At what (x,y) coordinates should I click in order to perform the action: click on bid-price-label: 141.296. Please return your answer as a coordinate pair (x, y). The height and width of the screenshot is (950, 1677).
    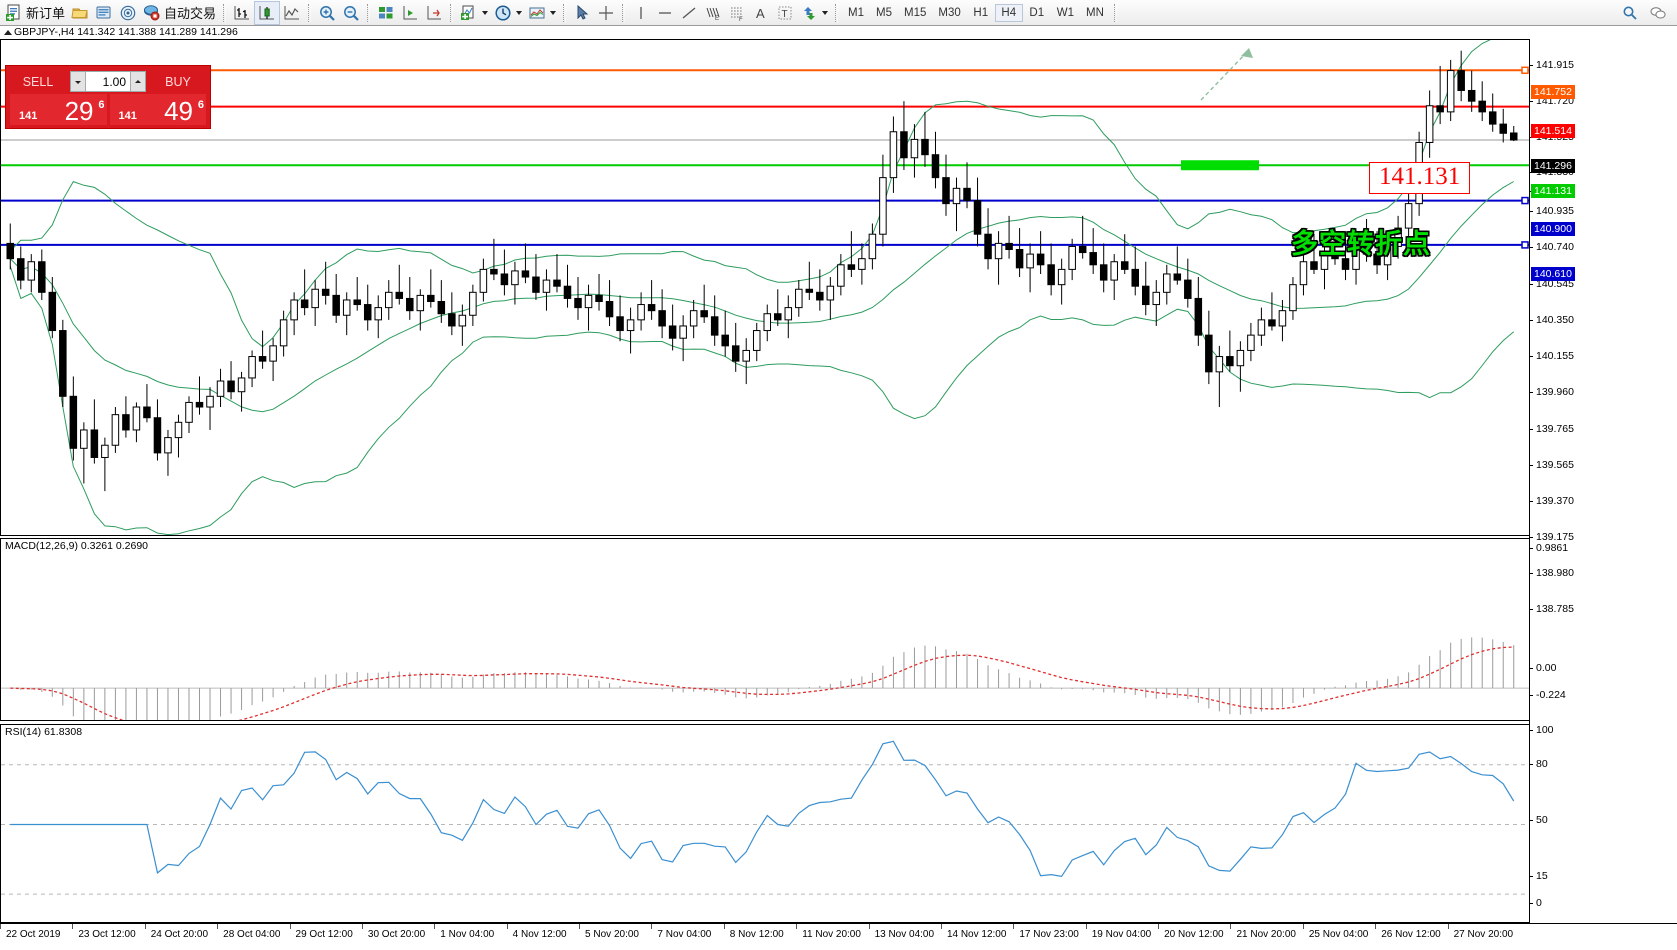
    Looking at the image, I should click on (1553, 166).